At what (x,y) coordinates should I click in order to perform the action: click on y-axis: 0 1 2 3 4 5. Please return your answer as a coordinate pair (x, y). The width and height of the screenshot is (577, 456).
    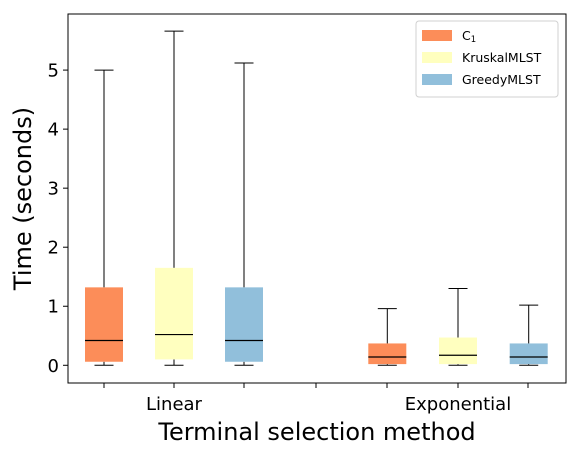
    Looking at the image, I should click on (58, 219).